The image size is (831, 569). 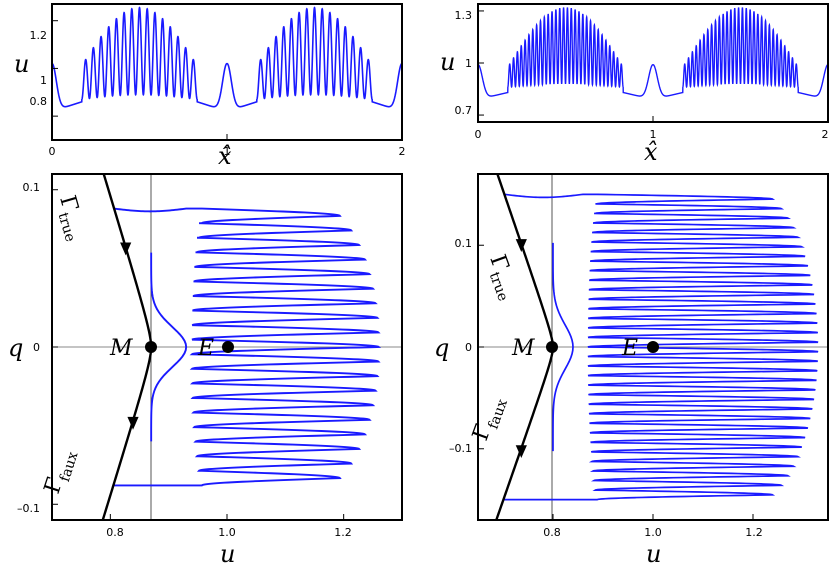 What do you see at coordinates (651, 152) in the screenshot?
I see `tr-xlabel: x̂` at bounding box center [651, 152].